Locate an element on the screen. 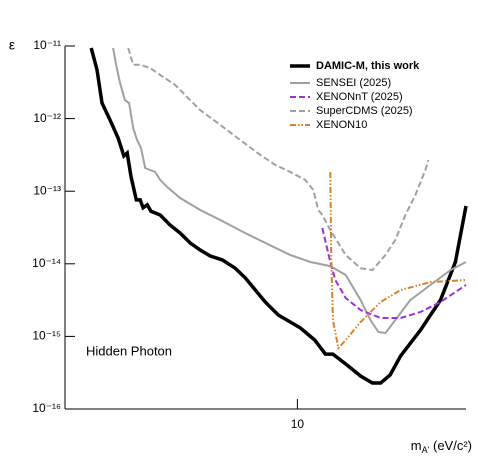 The image size is (478, 466). legend-label: XENON10 is located at coordinates (341, 125).